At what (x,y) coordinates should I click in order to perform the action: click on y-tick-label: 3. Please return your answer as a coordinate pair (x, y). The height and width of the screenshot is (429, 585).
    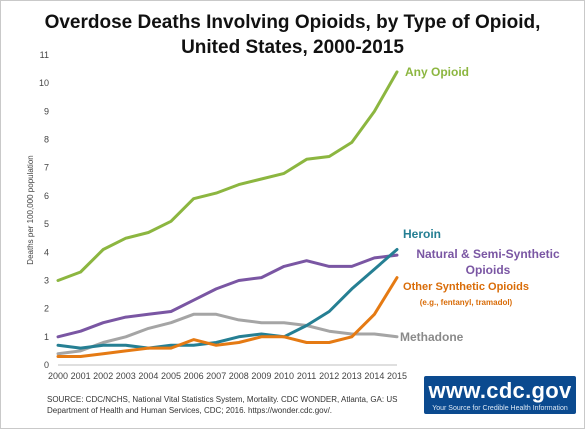
    Looking at the image, I should click on (46, 280).